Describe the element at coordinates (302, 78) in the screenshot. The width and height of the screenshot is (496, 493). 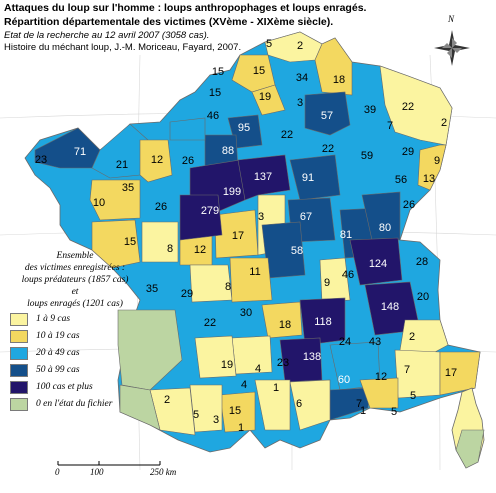
I see `department-value: 34` at that location.